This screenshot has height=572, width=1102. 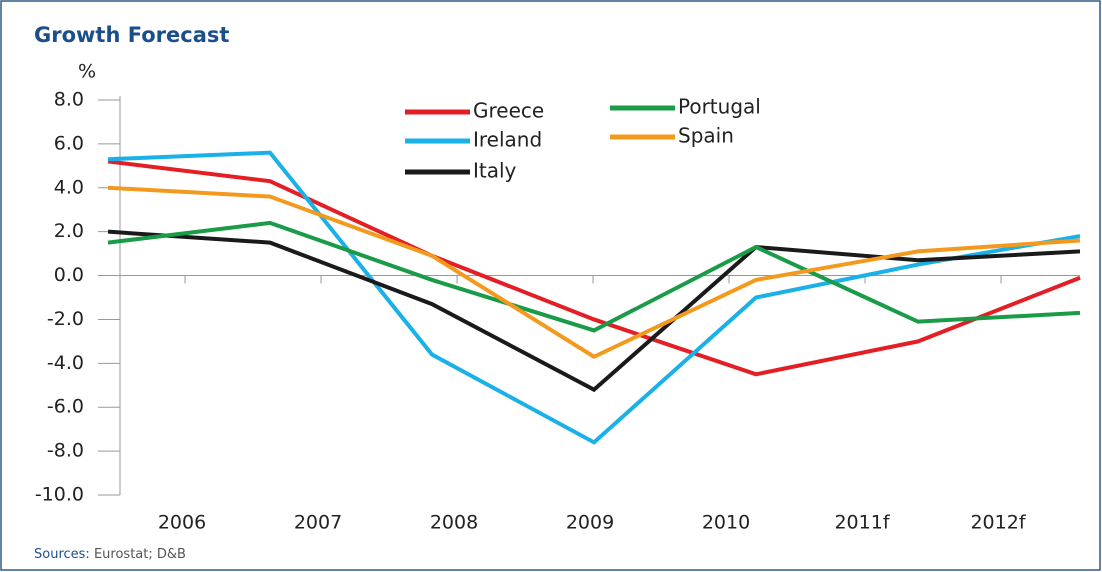 What do you see at coordinates (590, 523) in the screenshot?
I see `x-tick-label: 2009` at bounding box center [590, 523].